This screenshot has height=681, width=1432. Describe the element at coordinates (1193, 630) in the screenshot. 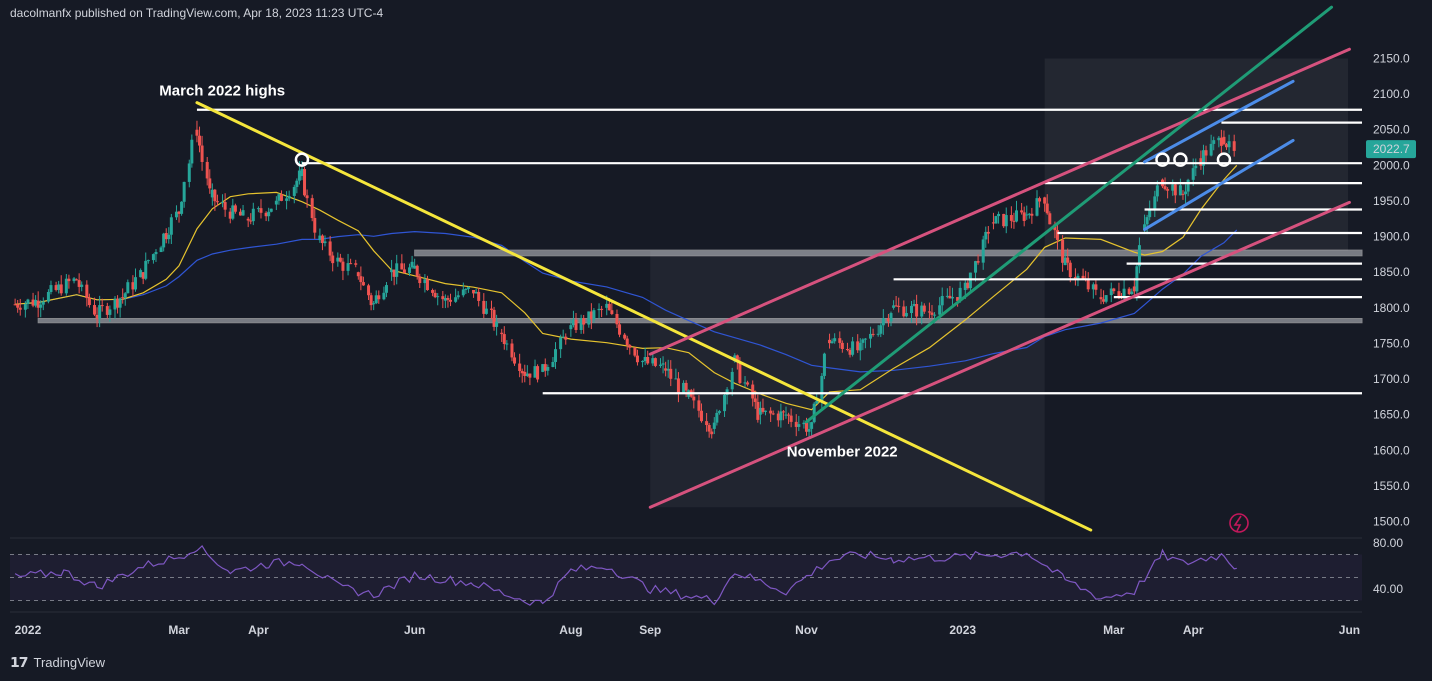

I see `date-tick-label: Apr` at that location.